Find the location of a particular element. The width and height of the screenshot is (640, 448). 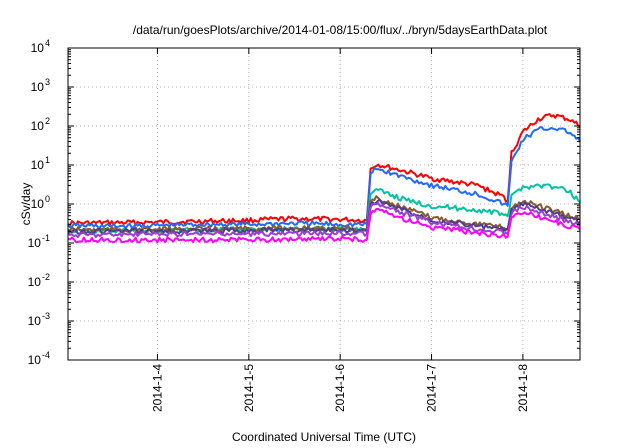

y-tick-exponent: 3 is located at coordinates (47, 82).